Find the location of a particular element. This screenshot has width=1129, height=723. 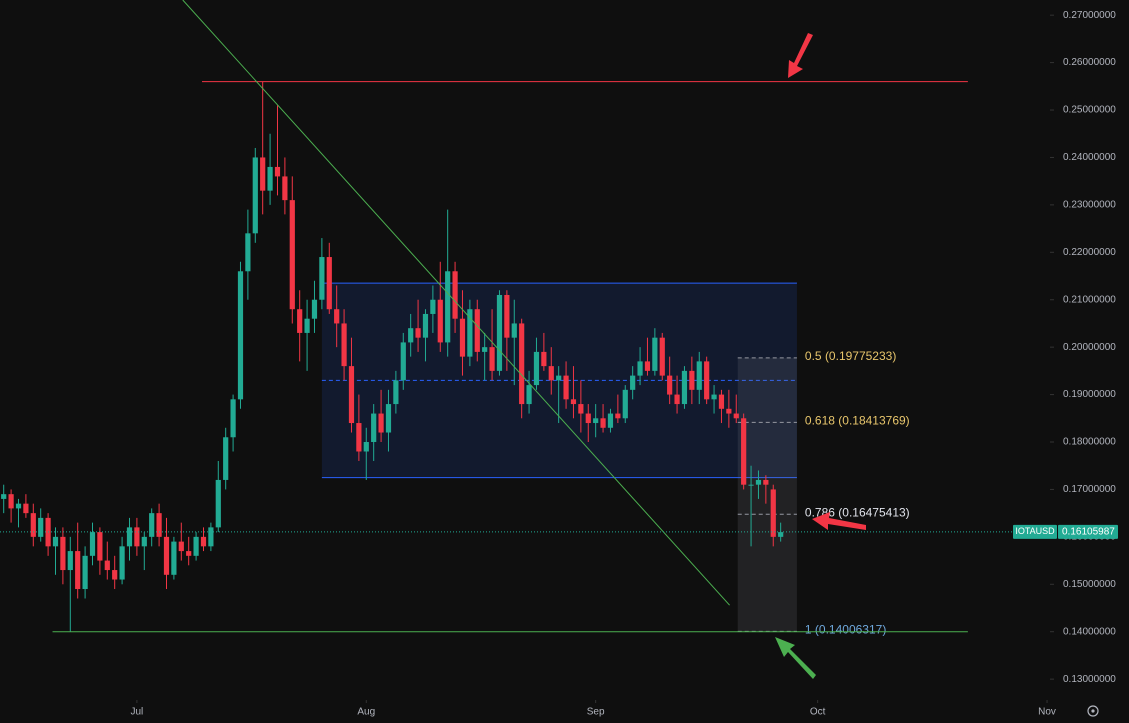

red-arrow-right is located at coordinates (839, 521).